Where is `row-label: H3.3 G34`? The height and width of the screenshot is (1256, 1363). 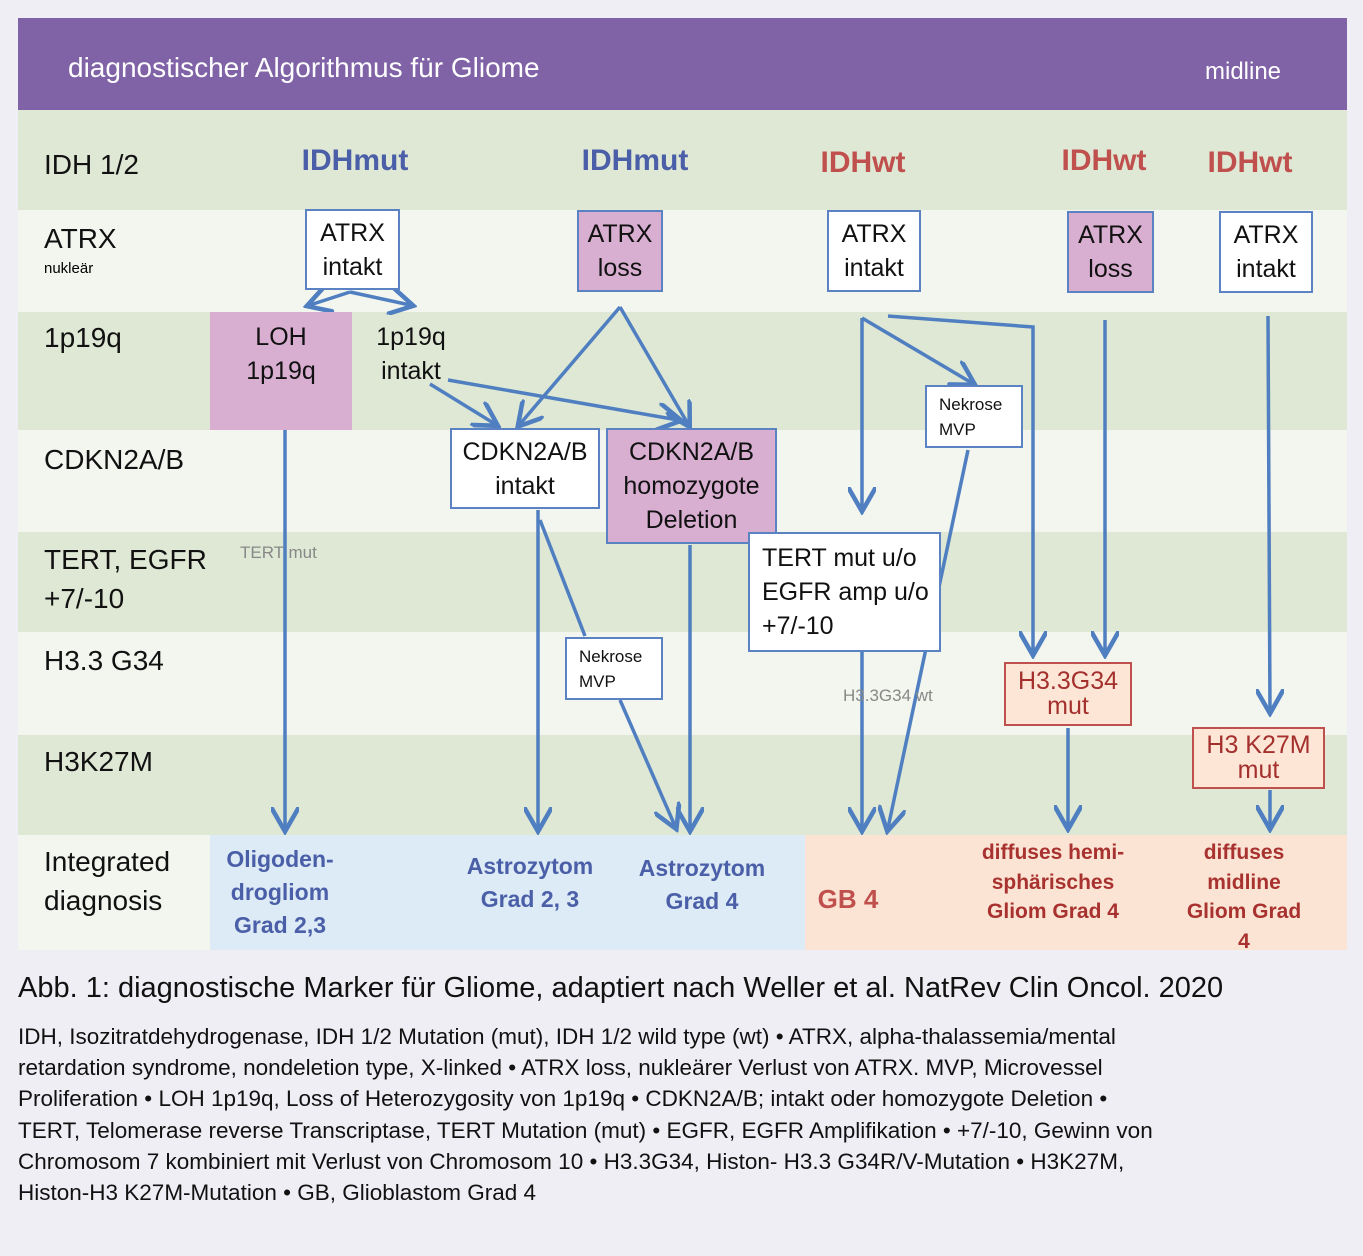
row-label: H3.3 G34 is located at coordinates (104, 660).